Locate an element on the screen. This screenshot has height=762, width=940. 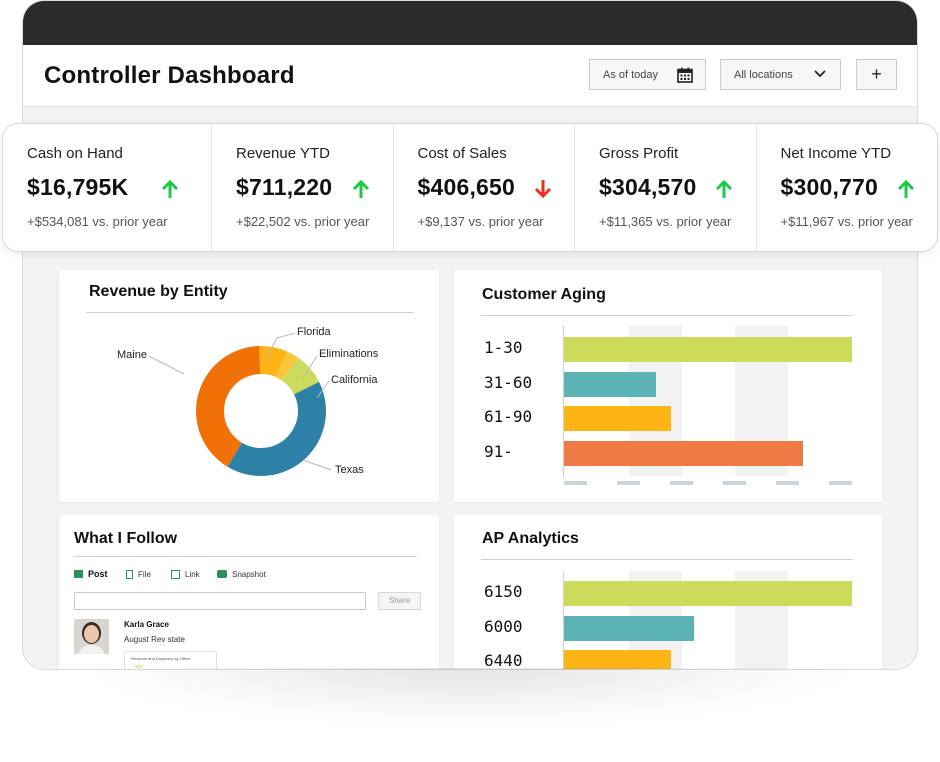
category-label: 91- is located at coordinates (498, 451).